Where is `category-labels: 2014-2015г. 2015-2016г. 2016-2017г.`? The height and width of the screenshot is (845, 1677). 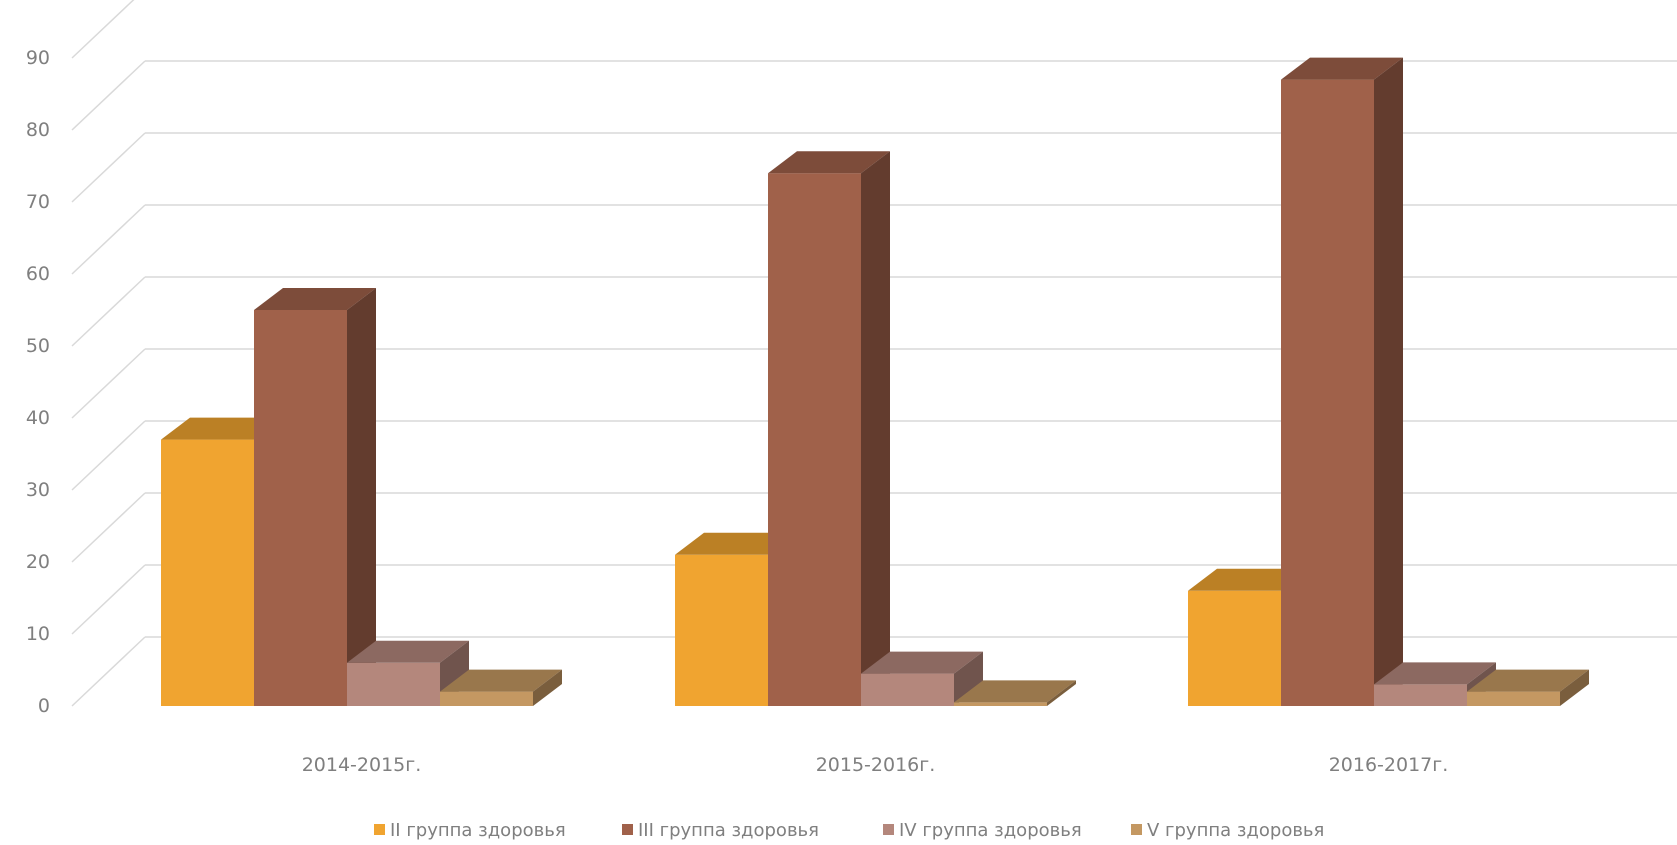 category-labels: 2014-2015г. 2015-2016г. 2016-2017г. is located at coordinates (875, 765).